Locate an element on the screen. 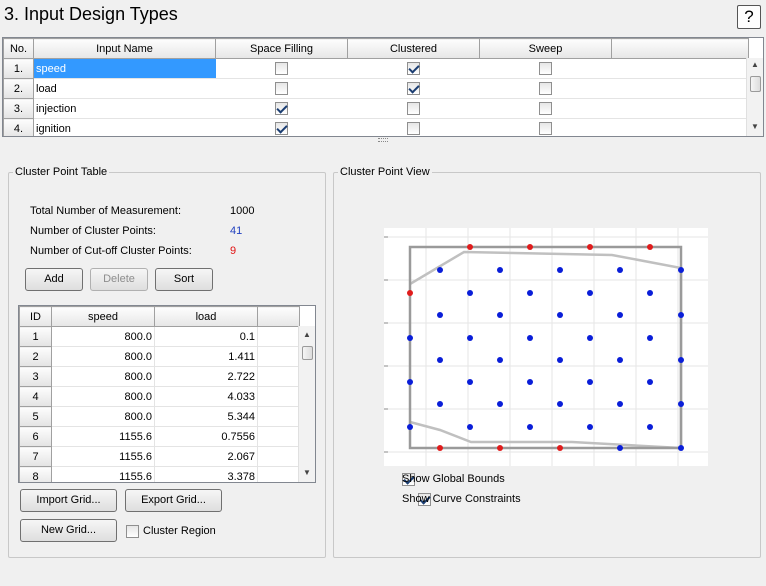 The height and width of the screenshot is (586, 766). id-cell: 8 is located at coordinates (35, 474).